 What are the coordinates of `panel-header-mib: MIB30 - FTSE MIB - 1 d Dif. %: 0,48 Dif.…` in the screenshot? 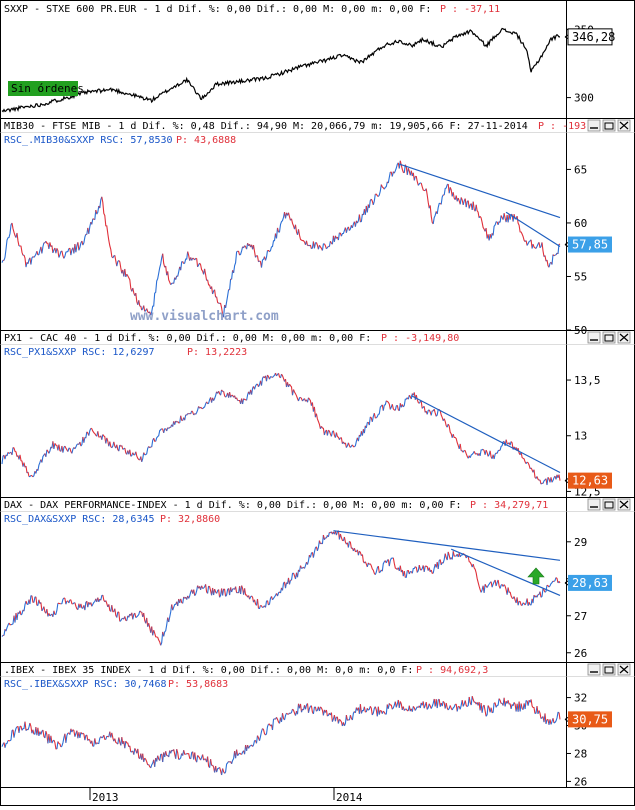 It's located at (266, 126).